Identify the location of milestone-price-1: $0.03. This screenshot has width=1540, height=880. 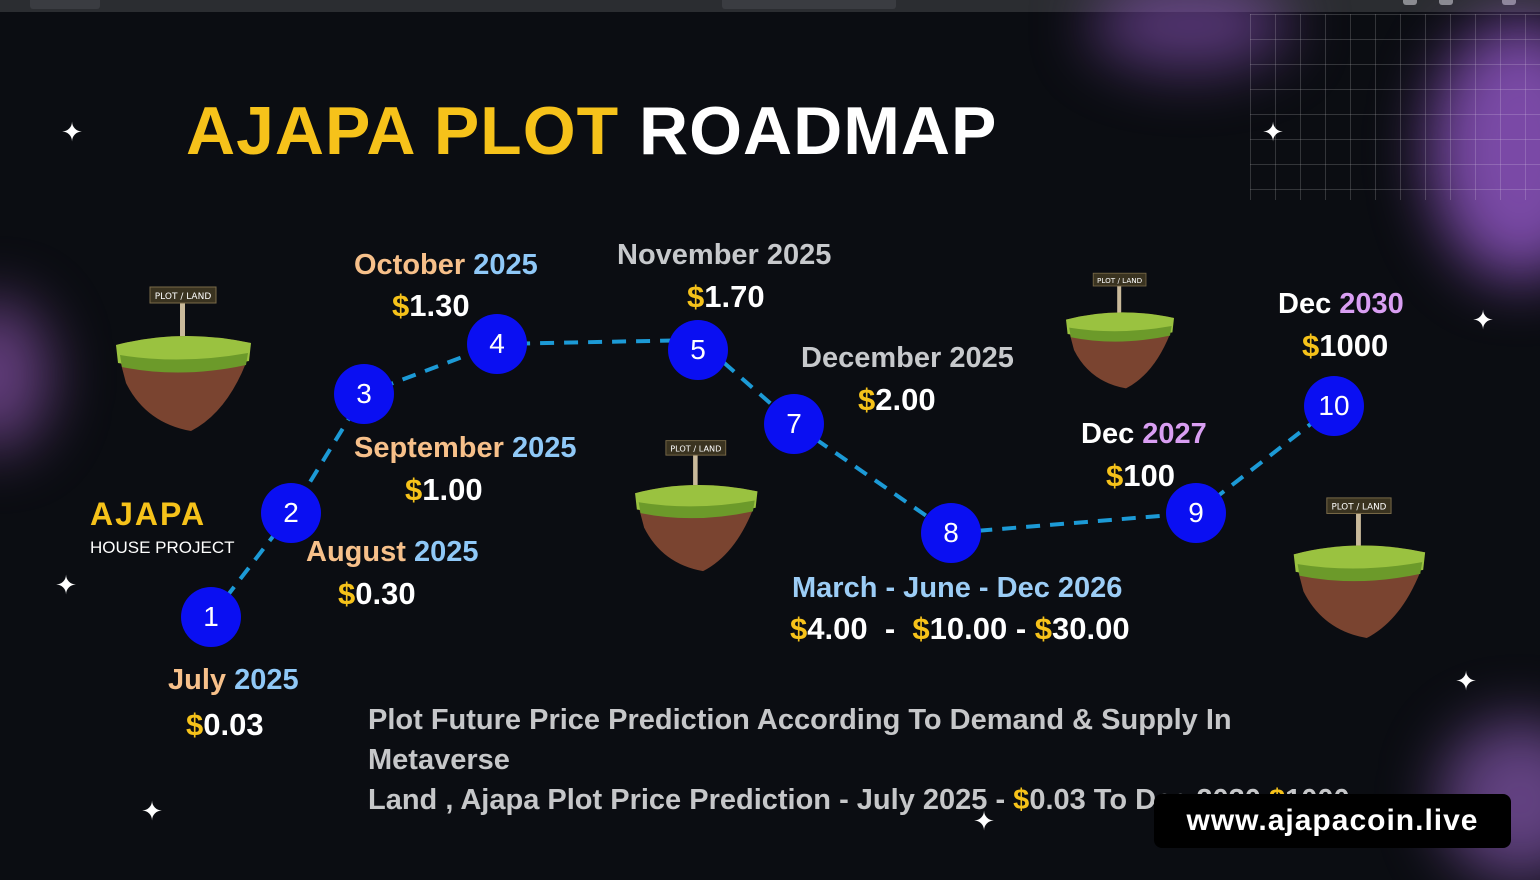
(225, 725).